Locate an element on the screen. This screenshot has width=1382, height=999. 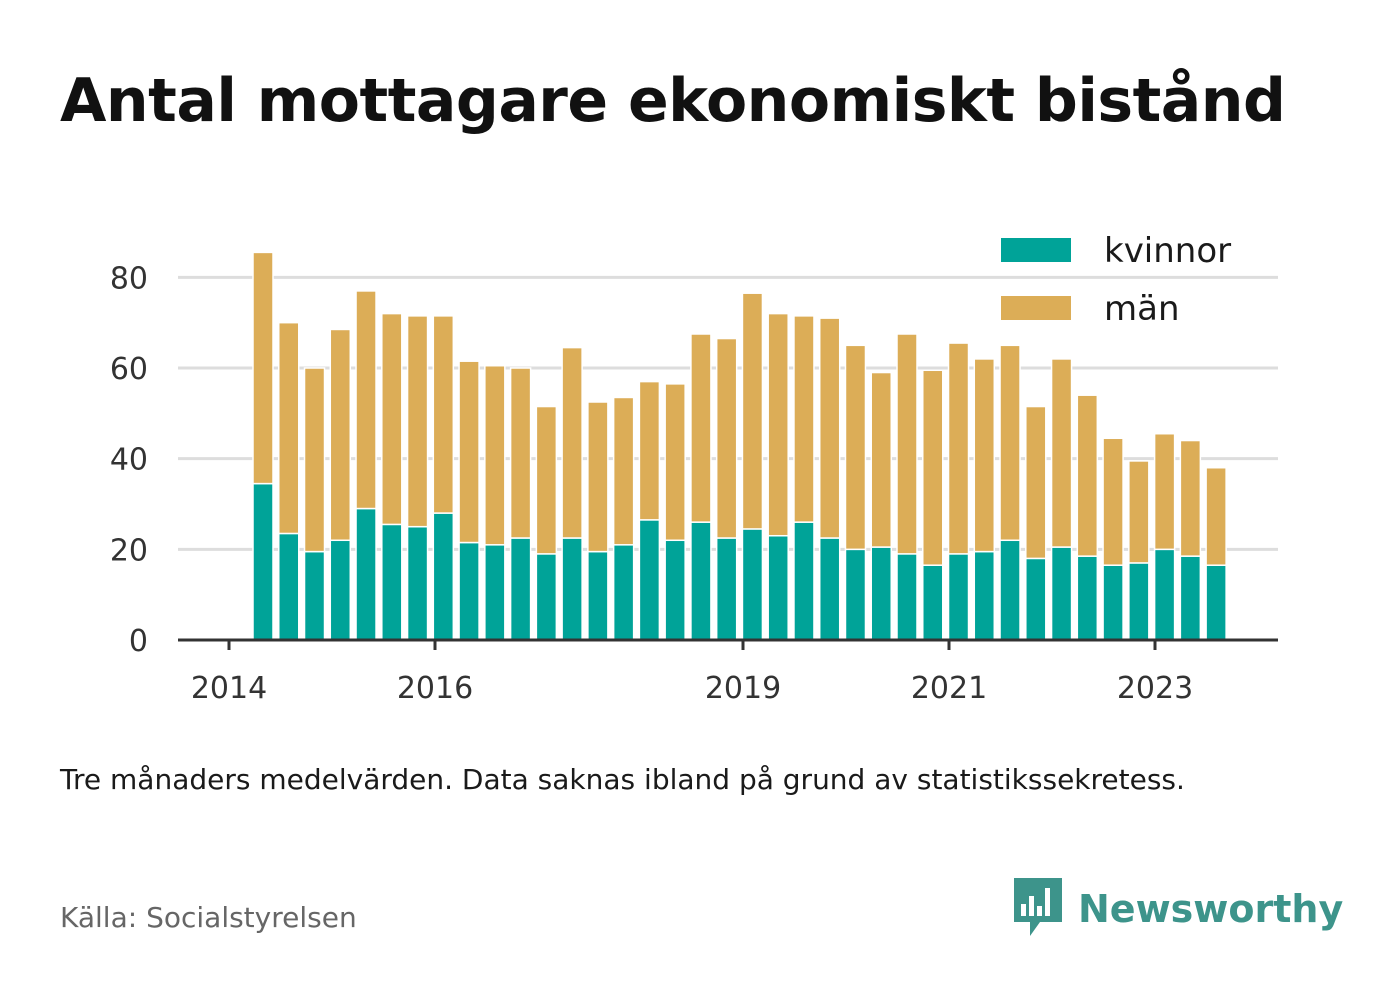
chart-title: Antal mottagare ekonomiskt bistånd is located at coordinates (673, 101).